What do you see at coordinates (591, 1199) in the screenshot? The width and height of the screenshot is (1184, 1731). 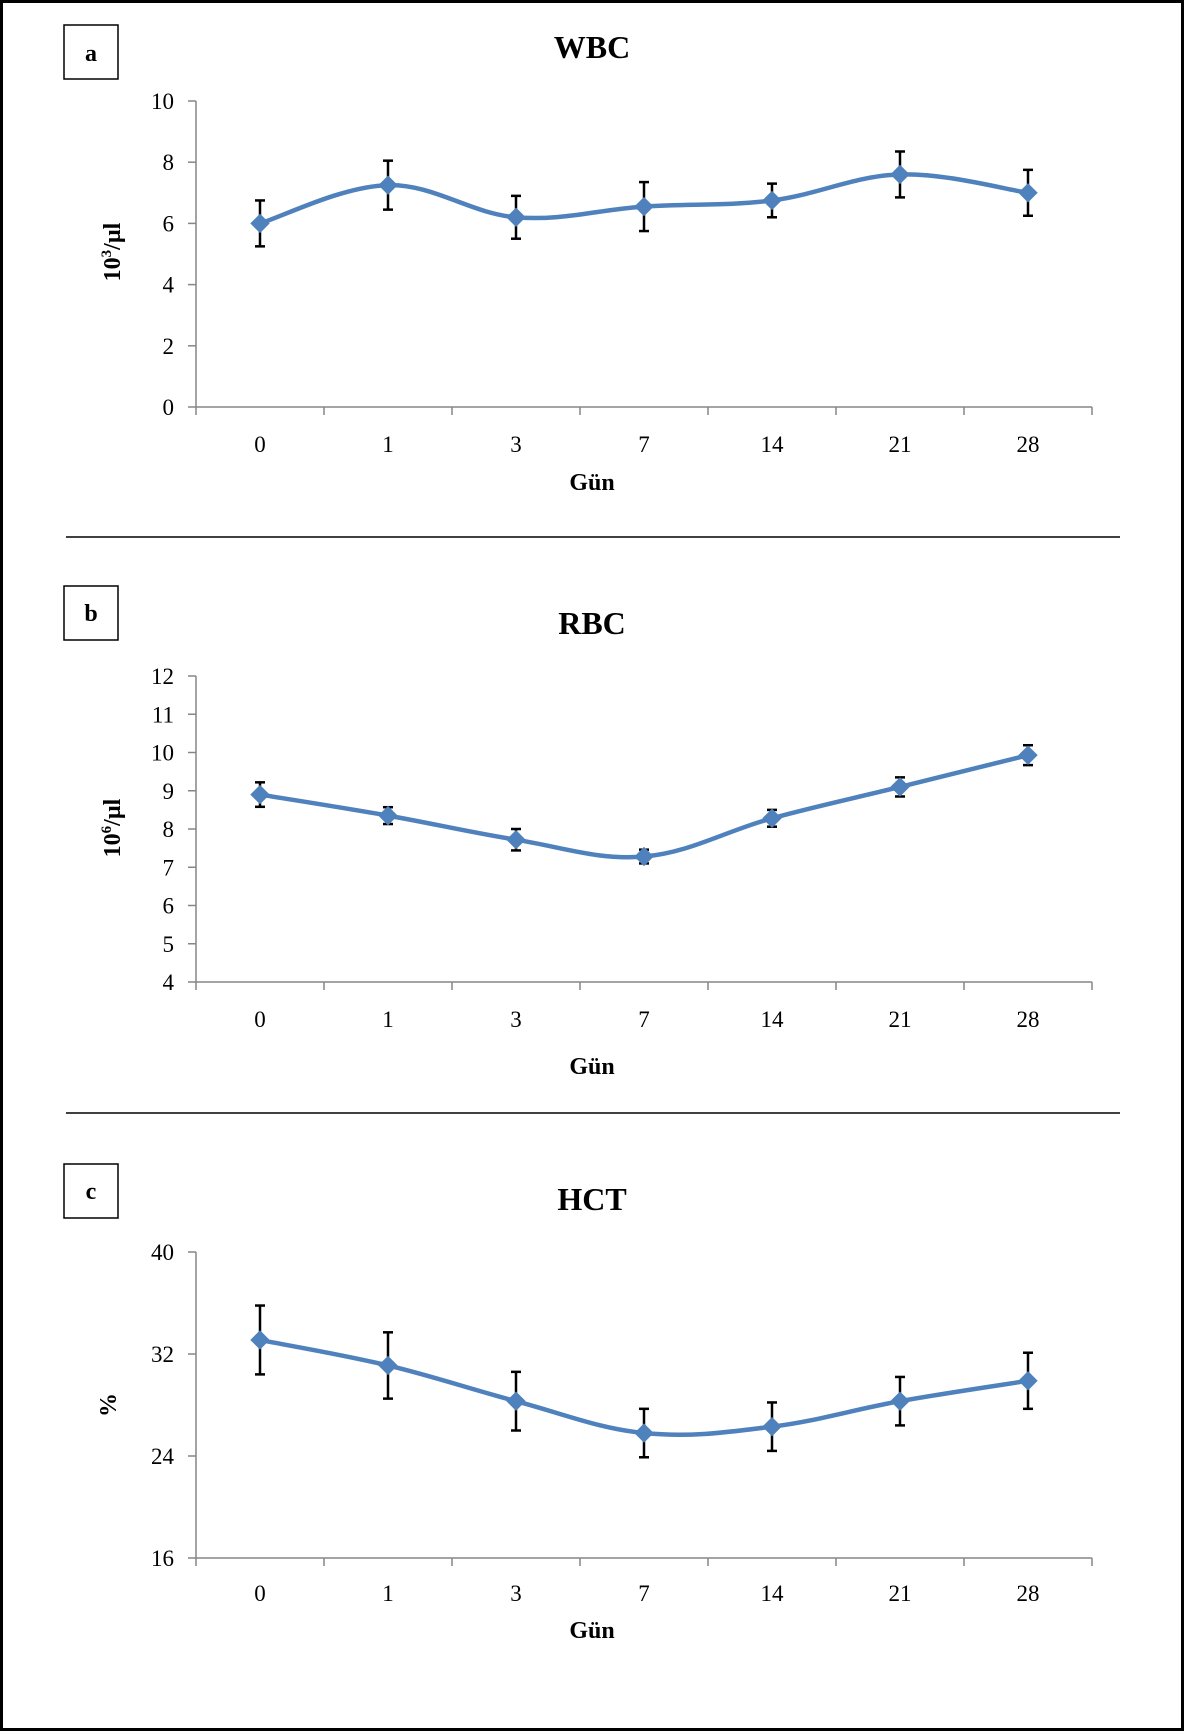 I see `chart-title: HCT` at bounding box center [591, 1199].